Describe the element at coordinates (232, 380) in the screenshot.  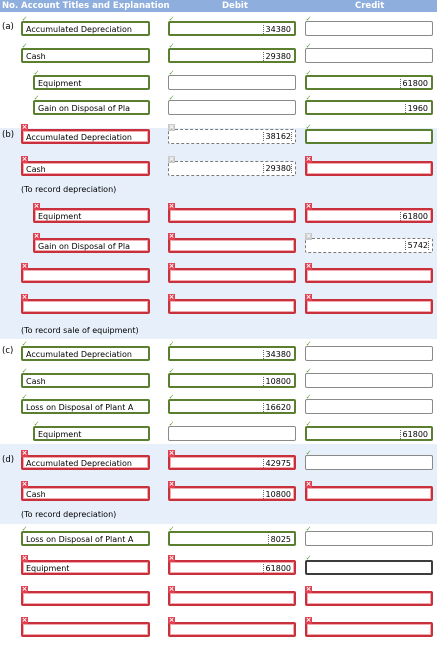
I see `row-12-debit-amount-field: 10800` at that location.